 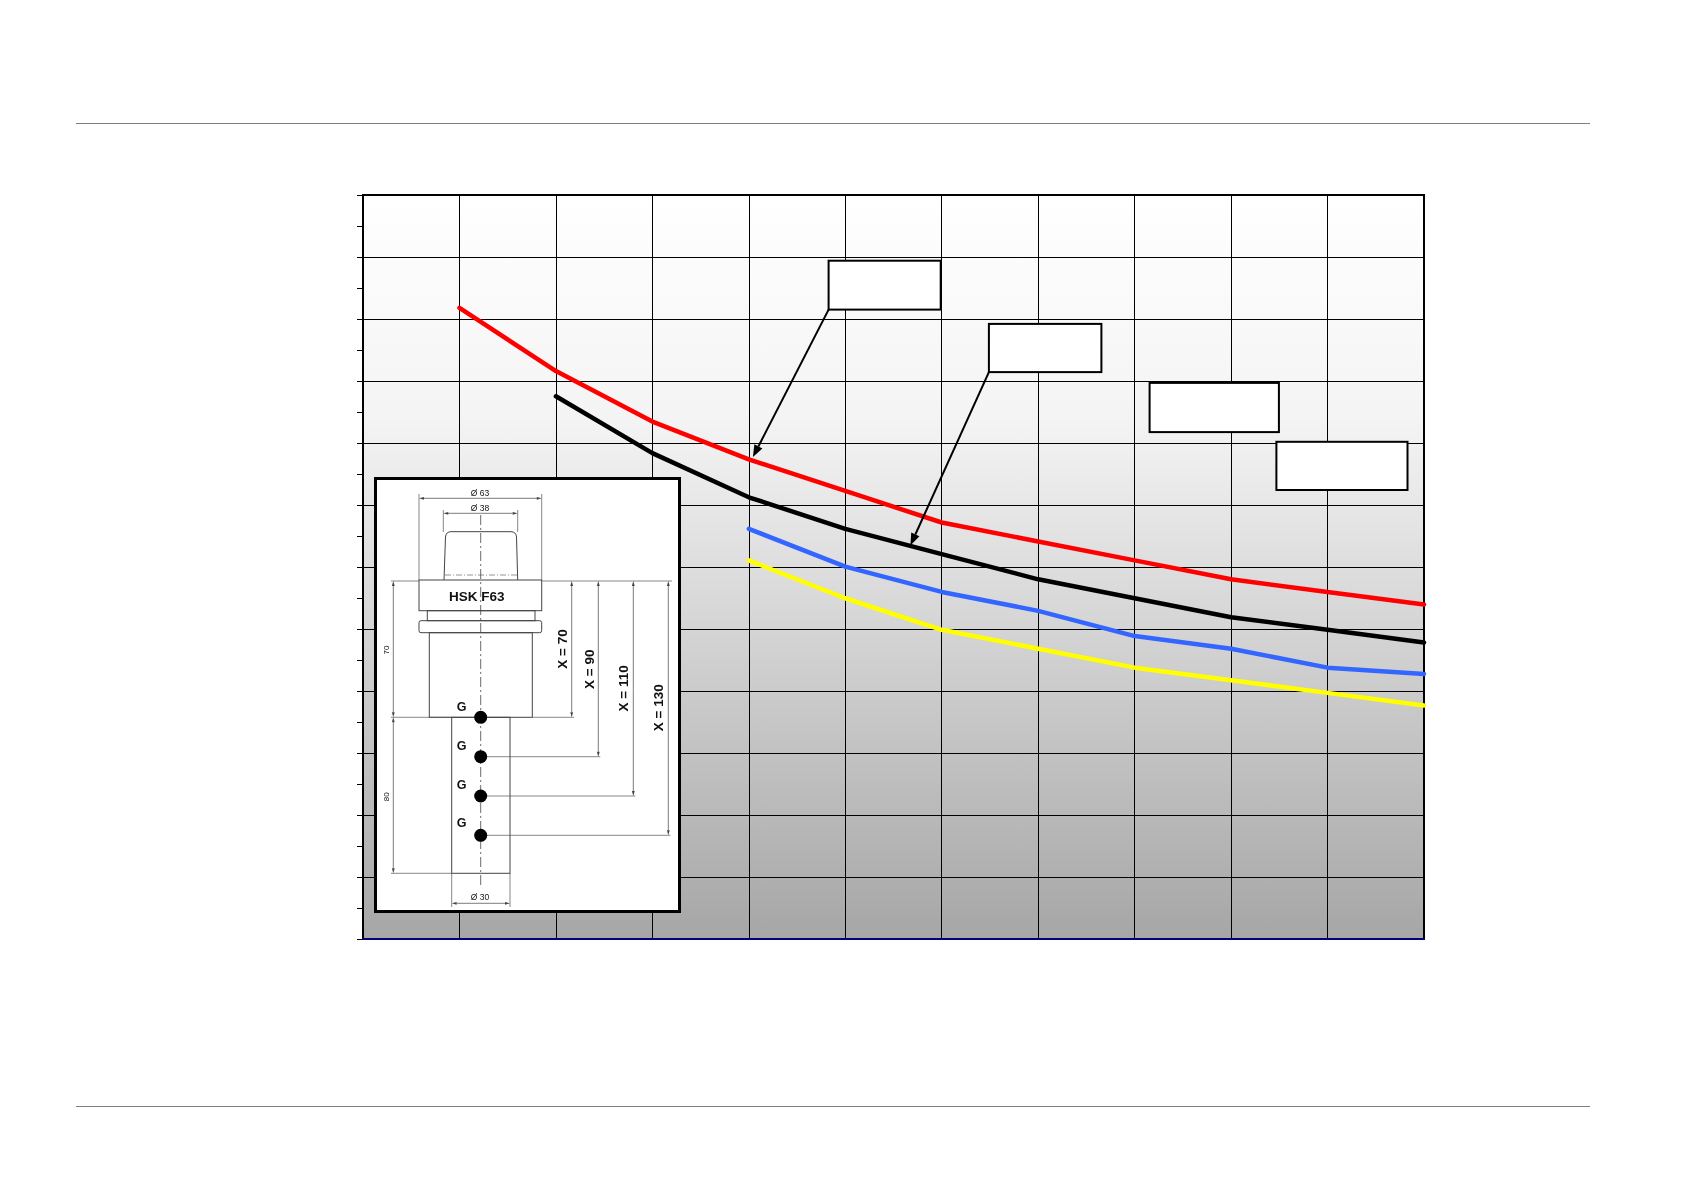 I want to click on annotation: 80, so click(x=386, y=796).